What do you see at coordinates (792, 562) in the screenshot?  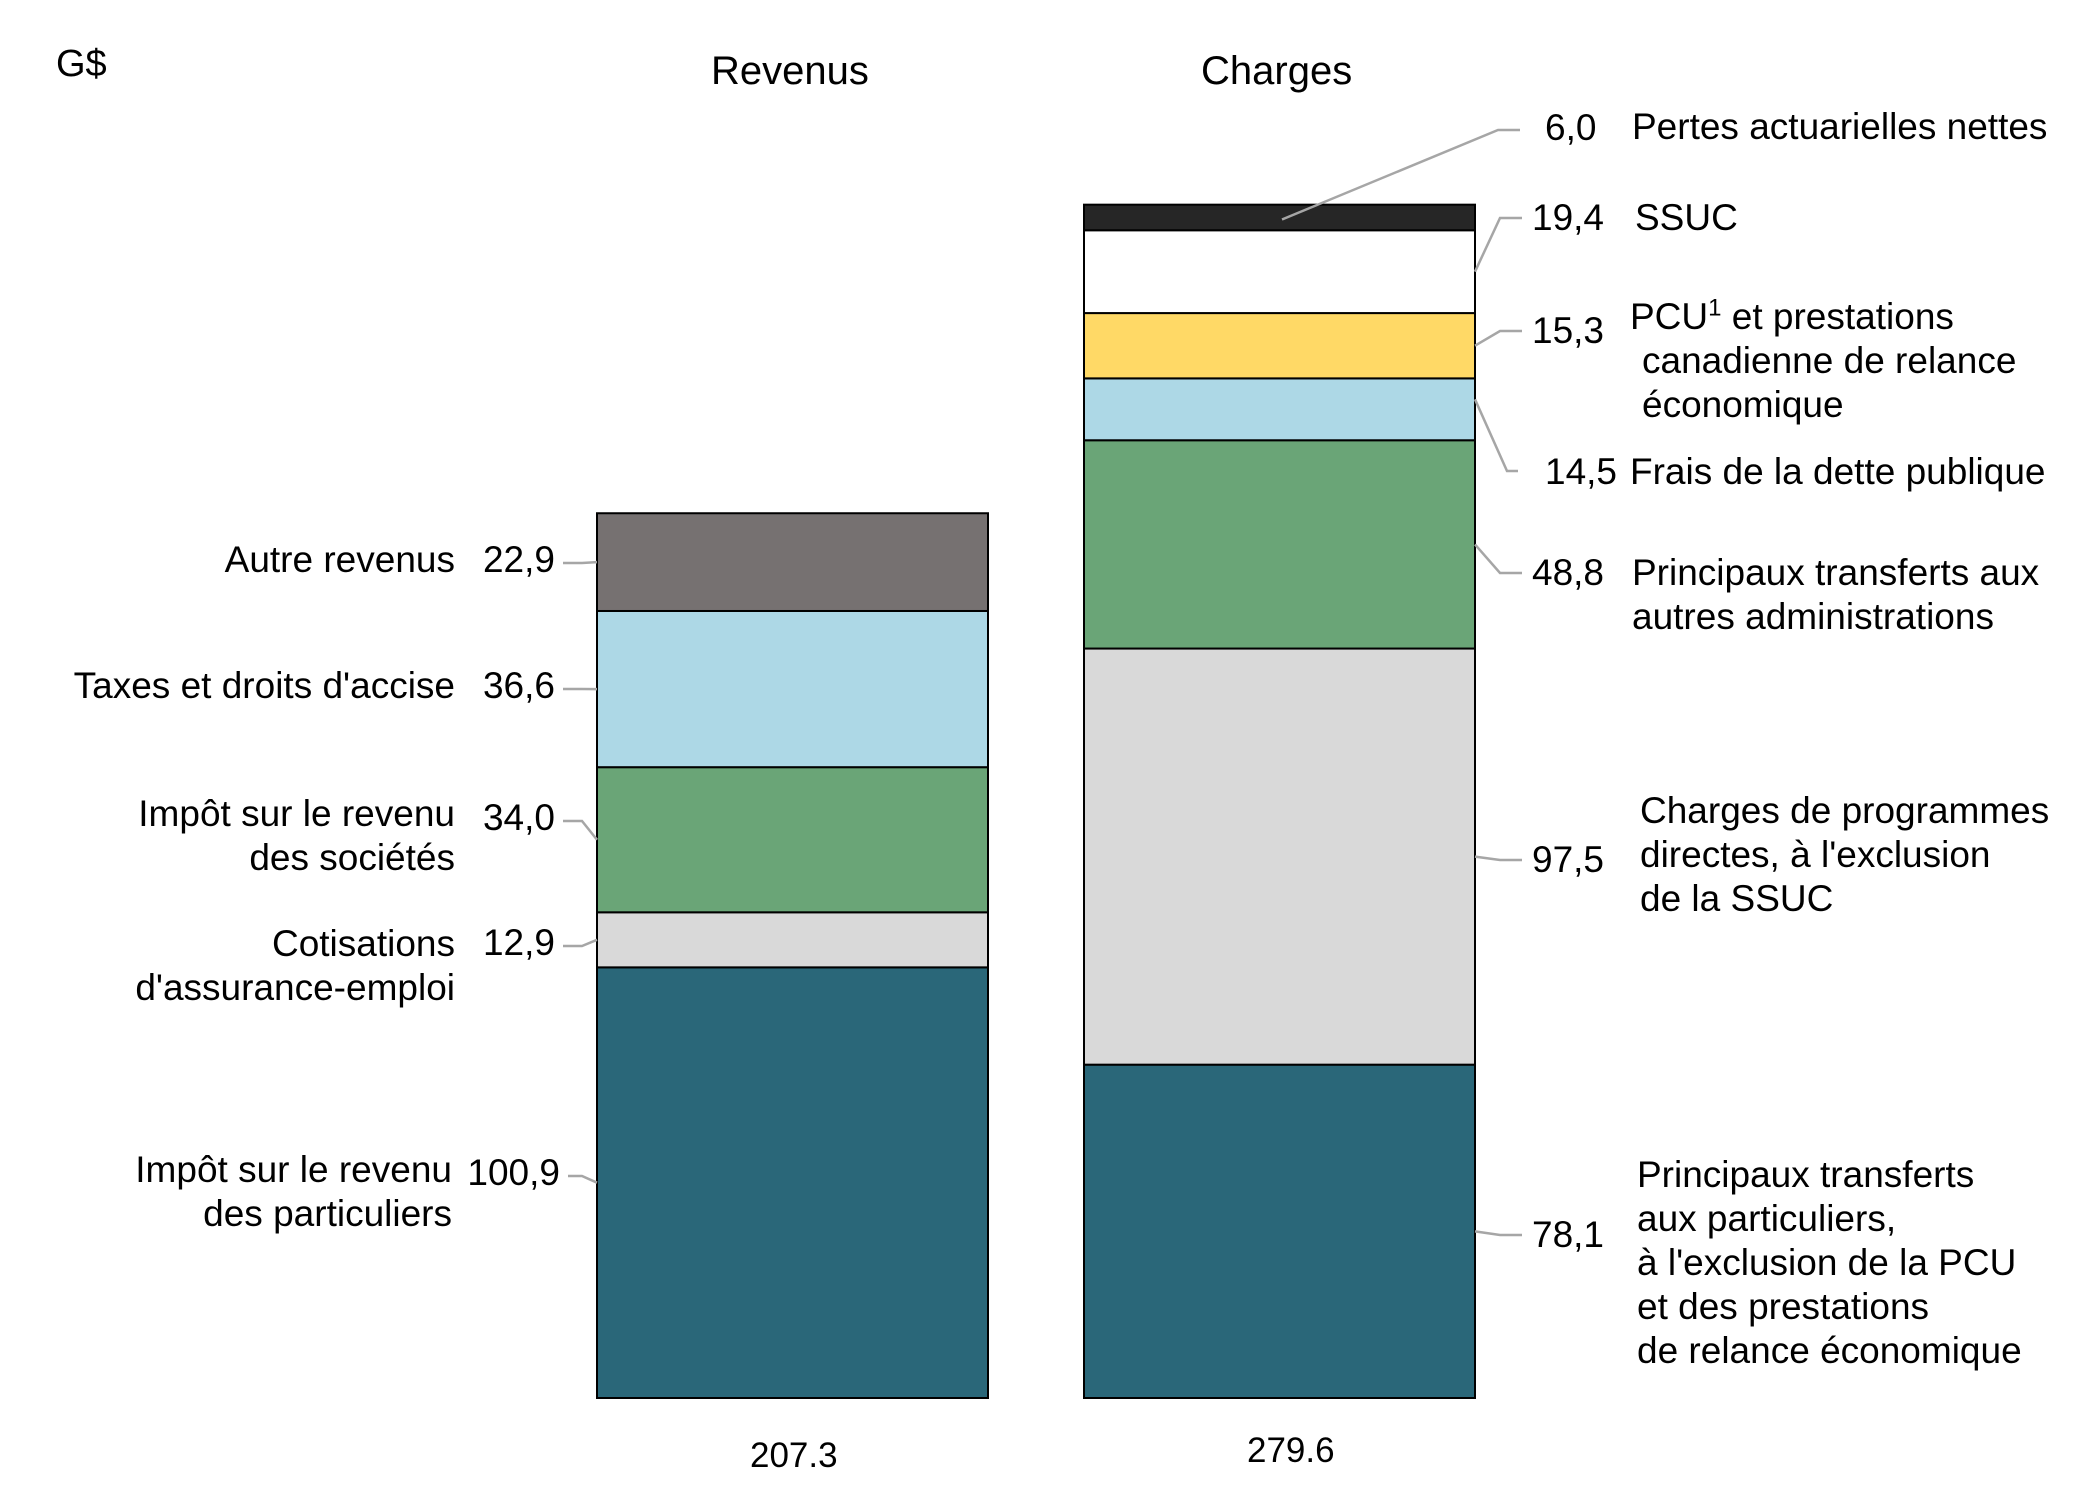 I see `bar-segment-revenus-autre-revenus` at bounding box center [792, 562].